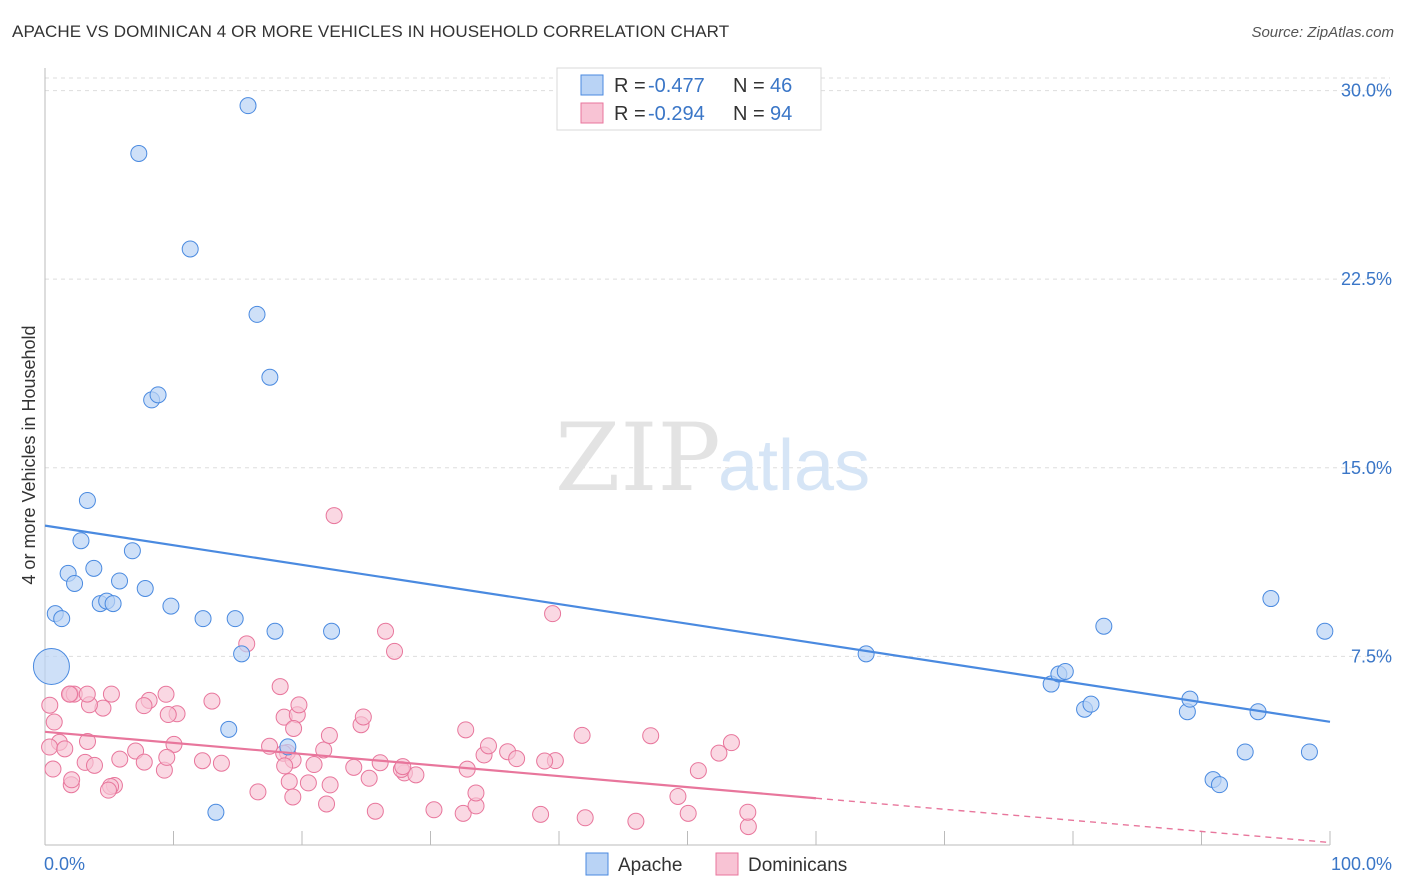 The image size is (1406, 892). Describe the element at coordinates (797, 865) in the screenshot. I see `legend-dominicans-label: Dominicans` at that location.